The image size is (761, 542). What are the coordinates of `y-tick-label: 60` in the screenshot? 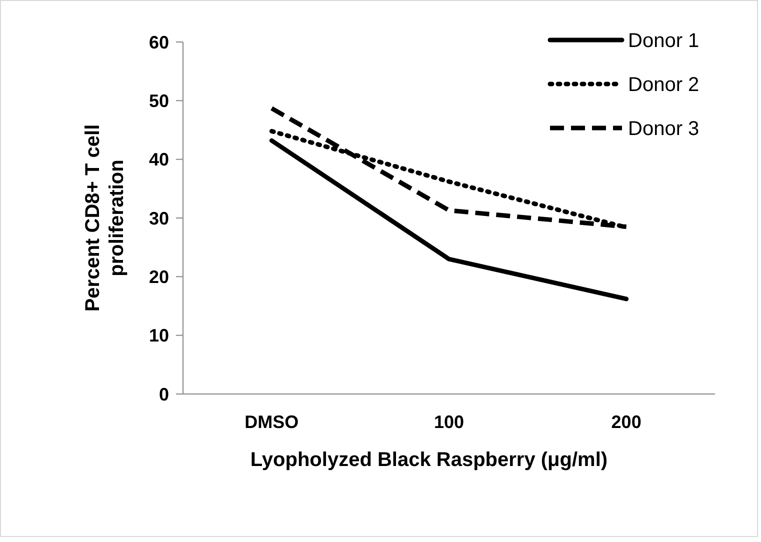 It's located at (158, 42).